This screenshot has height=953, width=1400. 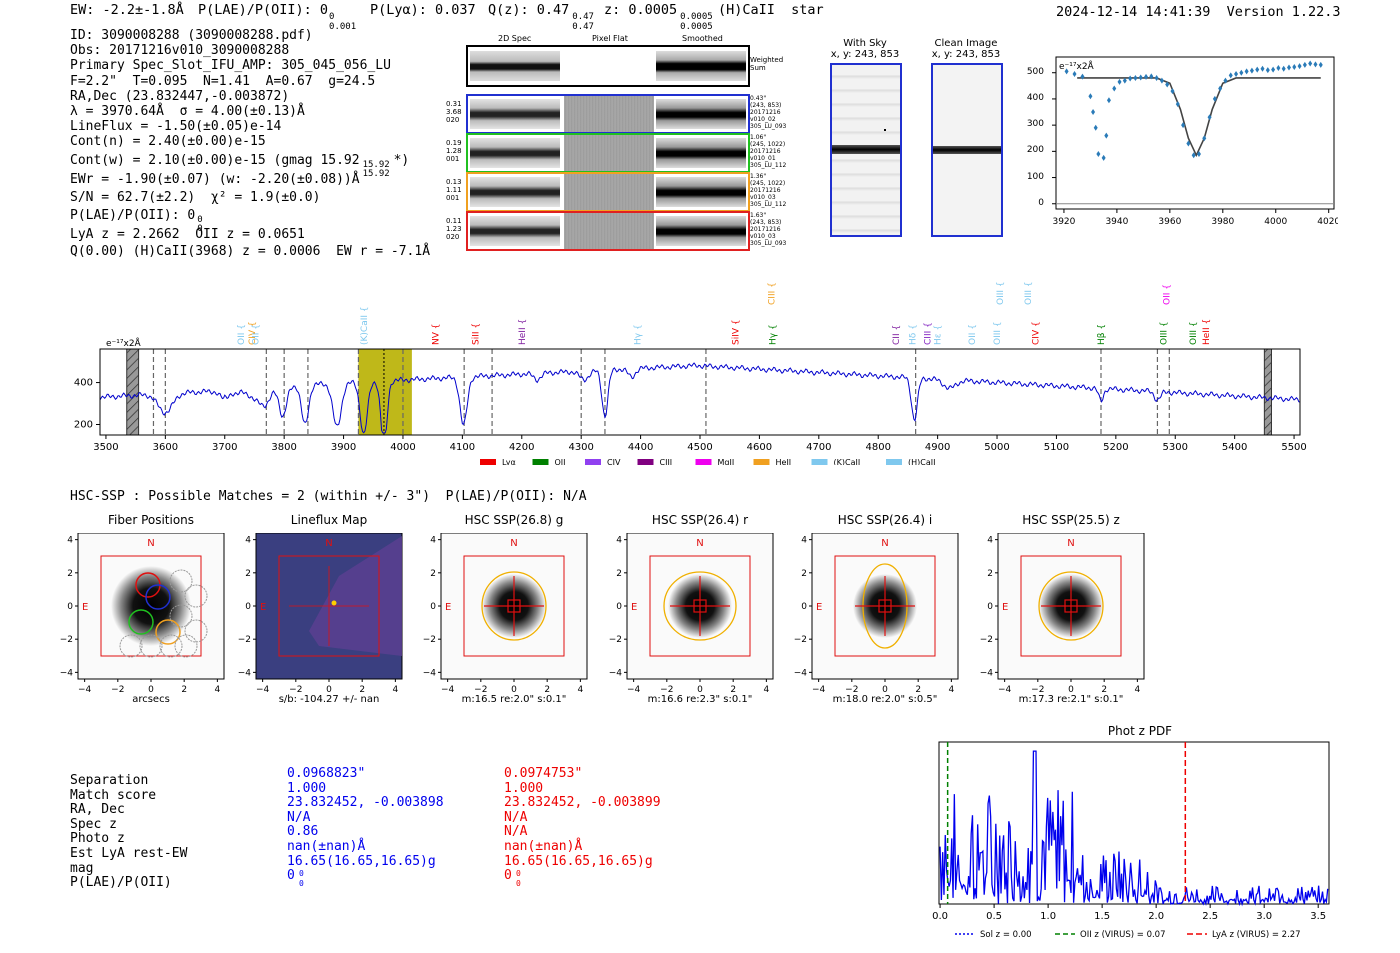 I want to click on full-xtick-label: 5500, so click(x=1293, y=447).